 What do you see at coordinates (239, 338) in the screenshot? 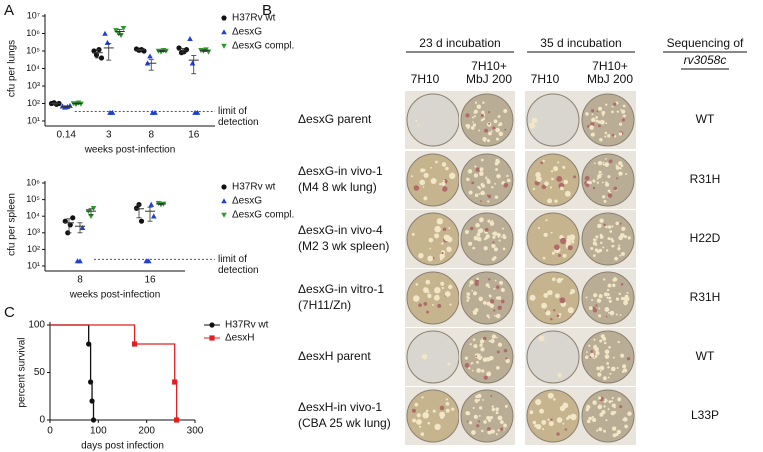
I see `legend-label: ΔesxH` at bounding box center [239, 338].